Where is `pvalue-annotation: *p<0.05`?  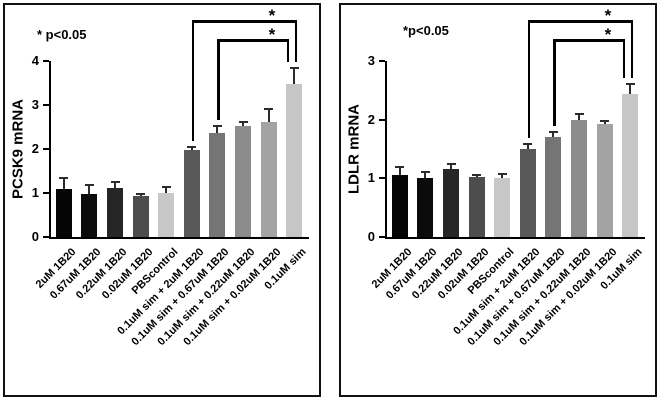
pvalue-annotation: *p<0.05 is located at coordinates (426, 30).